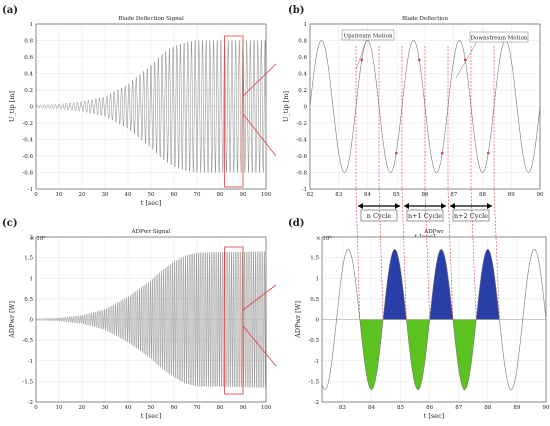 Image resolution: width=550 pixels, height=426 pixels. Describe the element at coordinates (296, 10) in the screenshot. I see `panel-tag-b: (b)` at that location.